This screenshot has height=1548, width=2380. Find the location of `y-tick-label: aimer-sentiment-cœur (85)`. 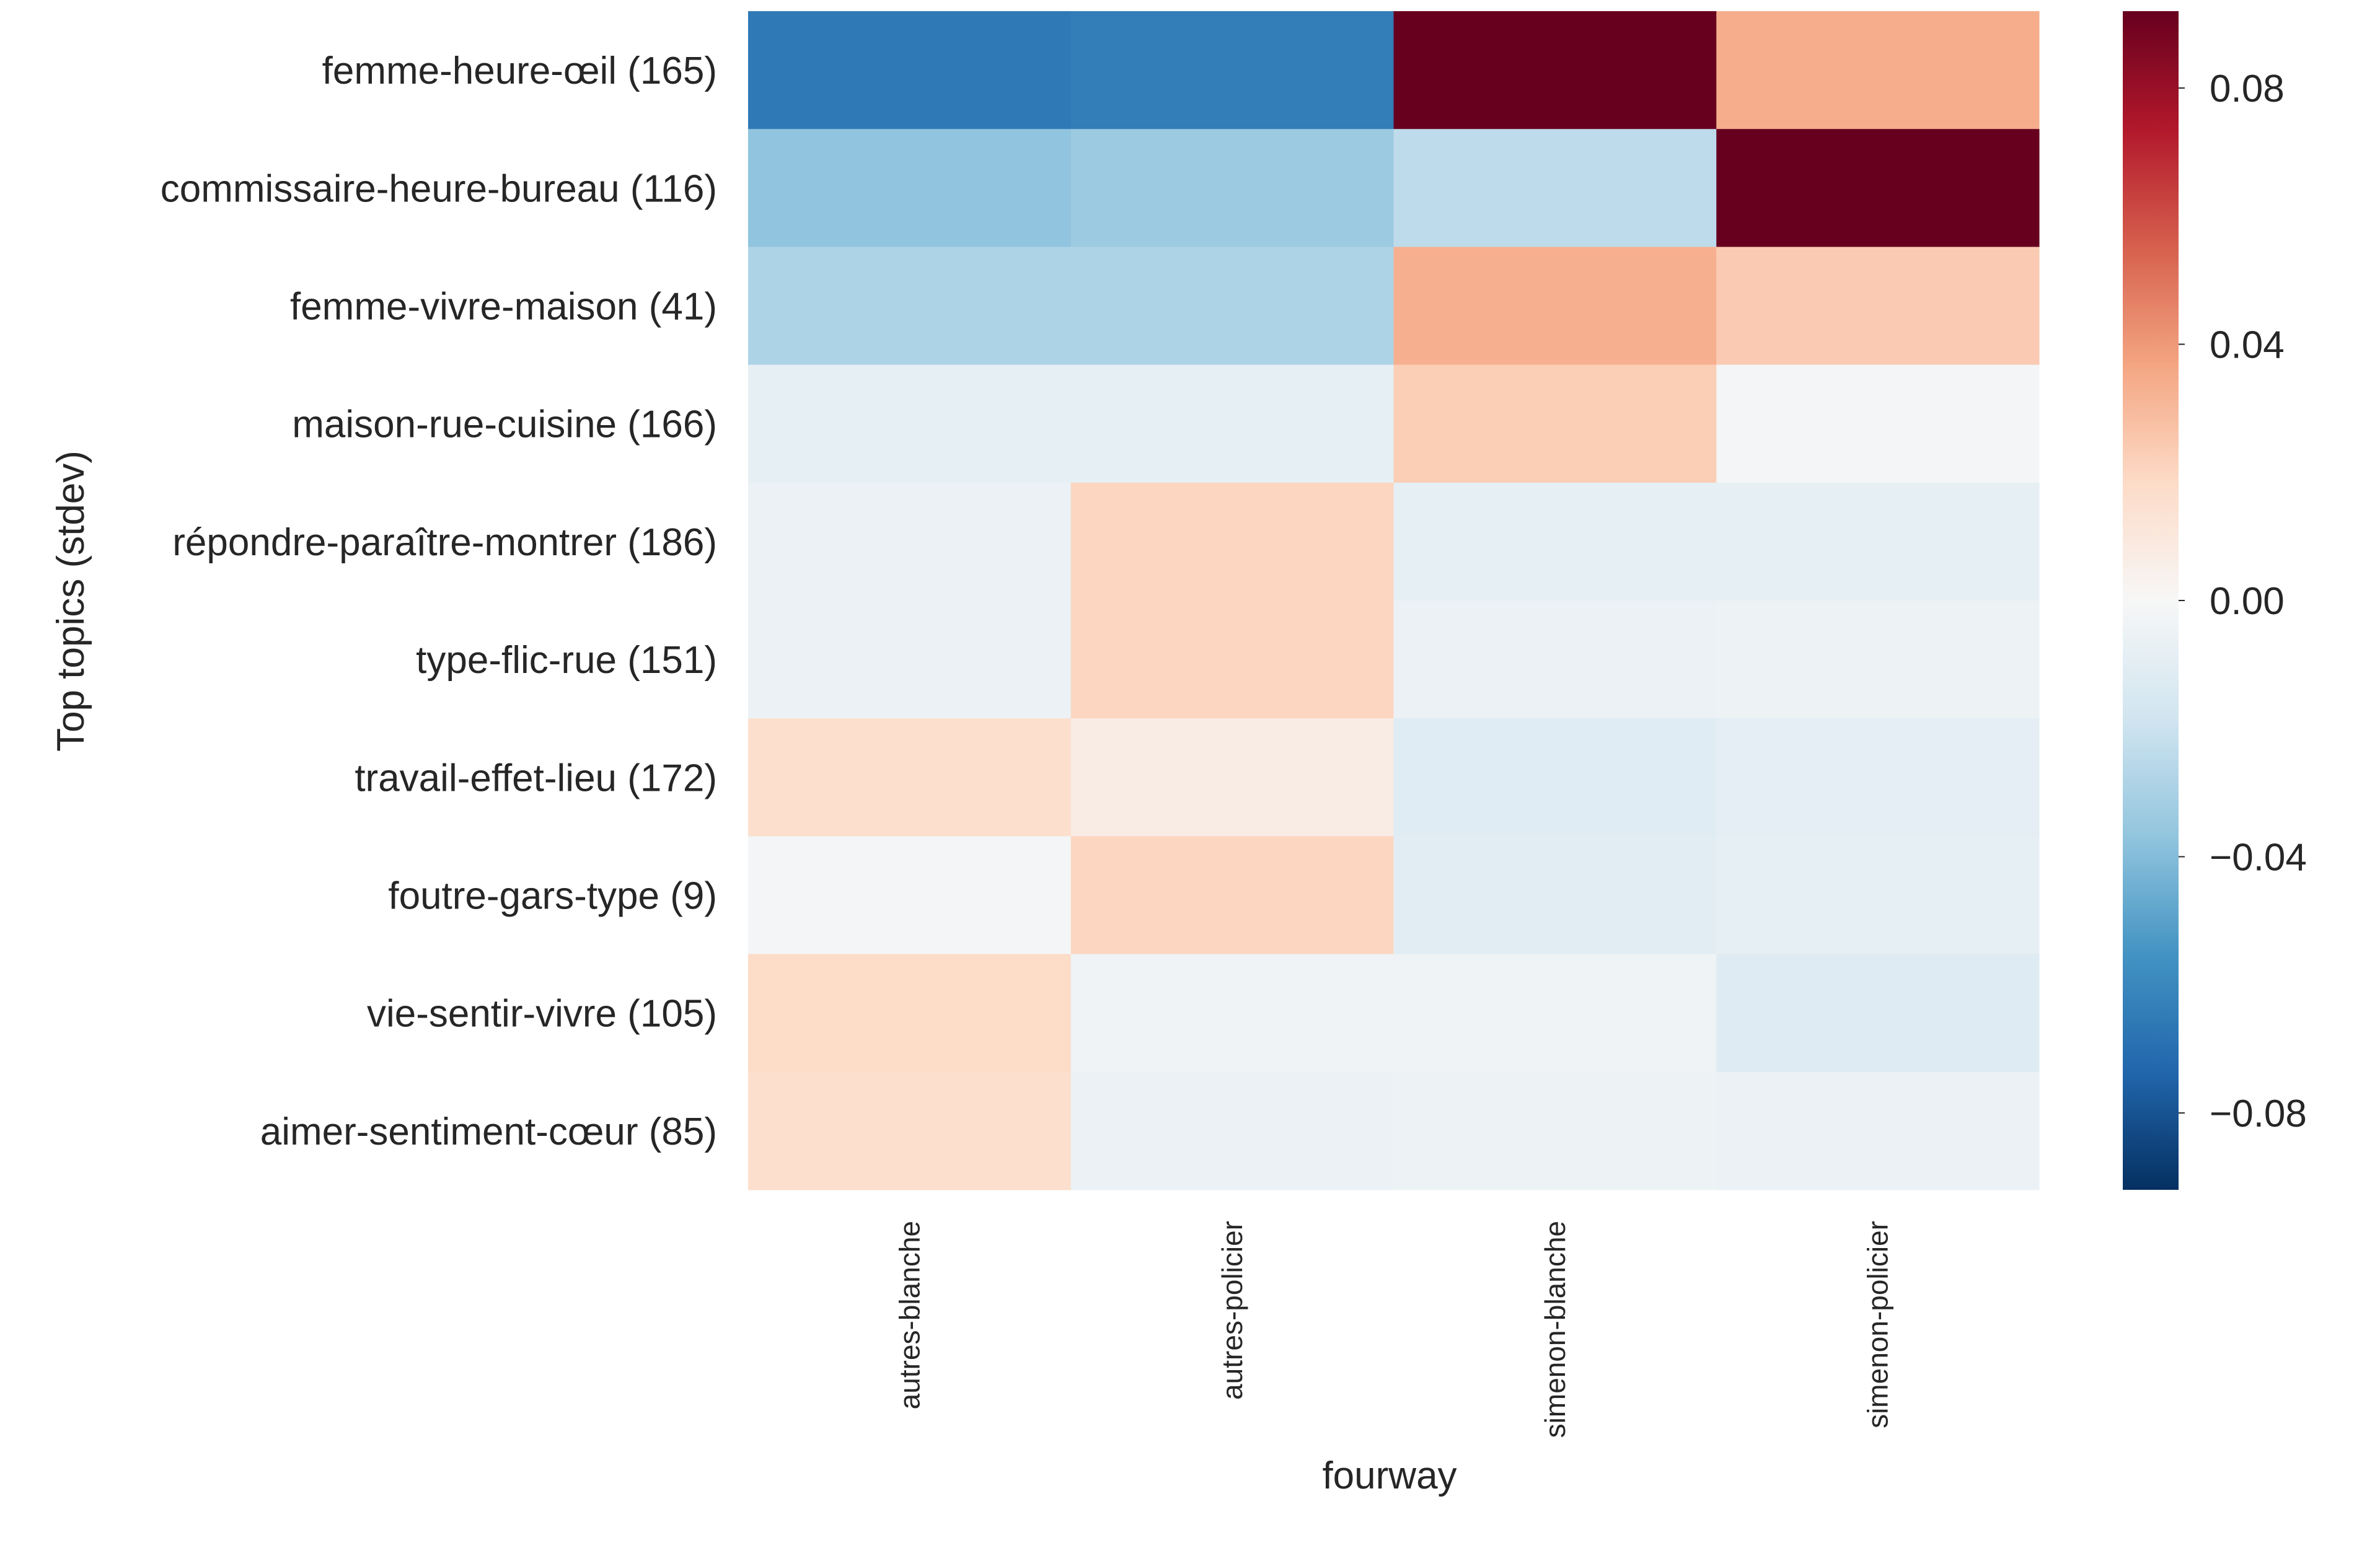

y-tick-label: aimer-sentiment-cœur (85) is located at coordinates (488, 1131).